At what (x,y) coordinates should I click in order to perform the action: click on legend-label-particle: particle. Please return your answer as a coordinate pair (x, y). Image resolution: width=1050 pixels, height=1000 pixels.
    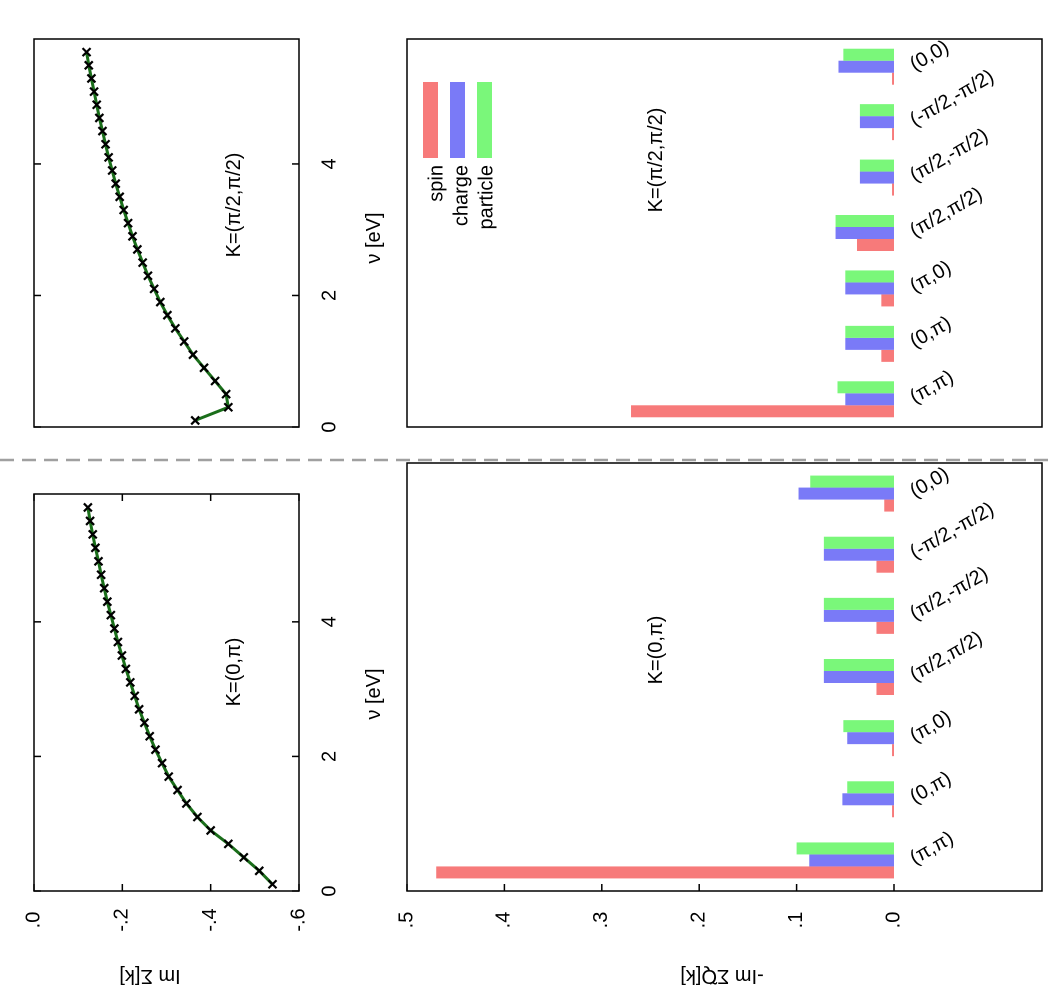
    Looking at the image, I should click on (486, 197).